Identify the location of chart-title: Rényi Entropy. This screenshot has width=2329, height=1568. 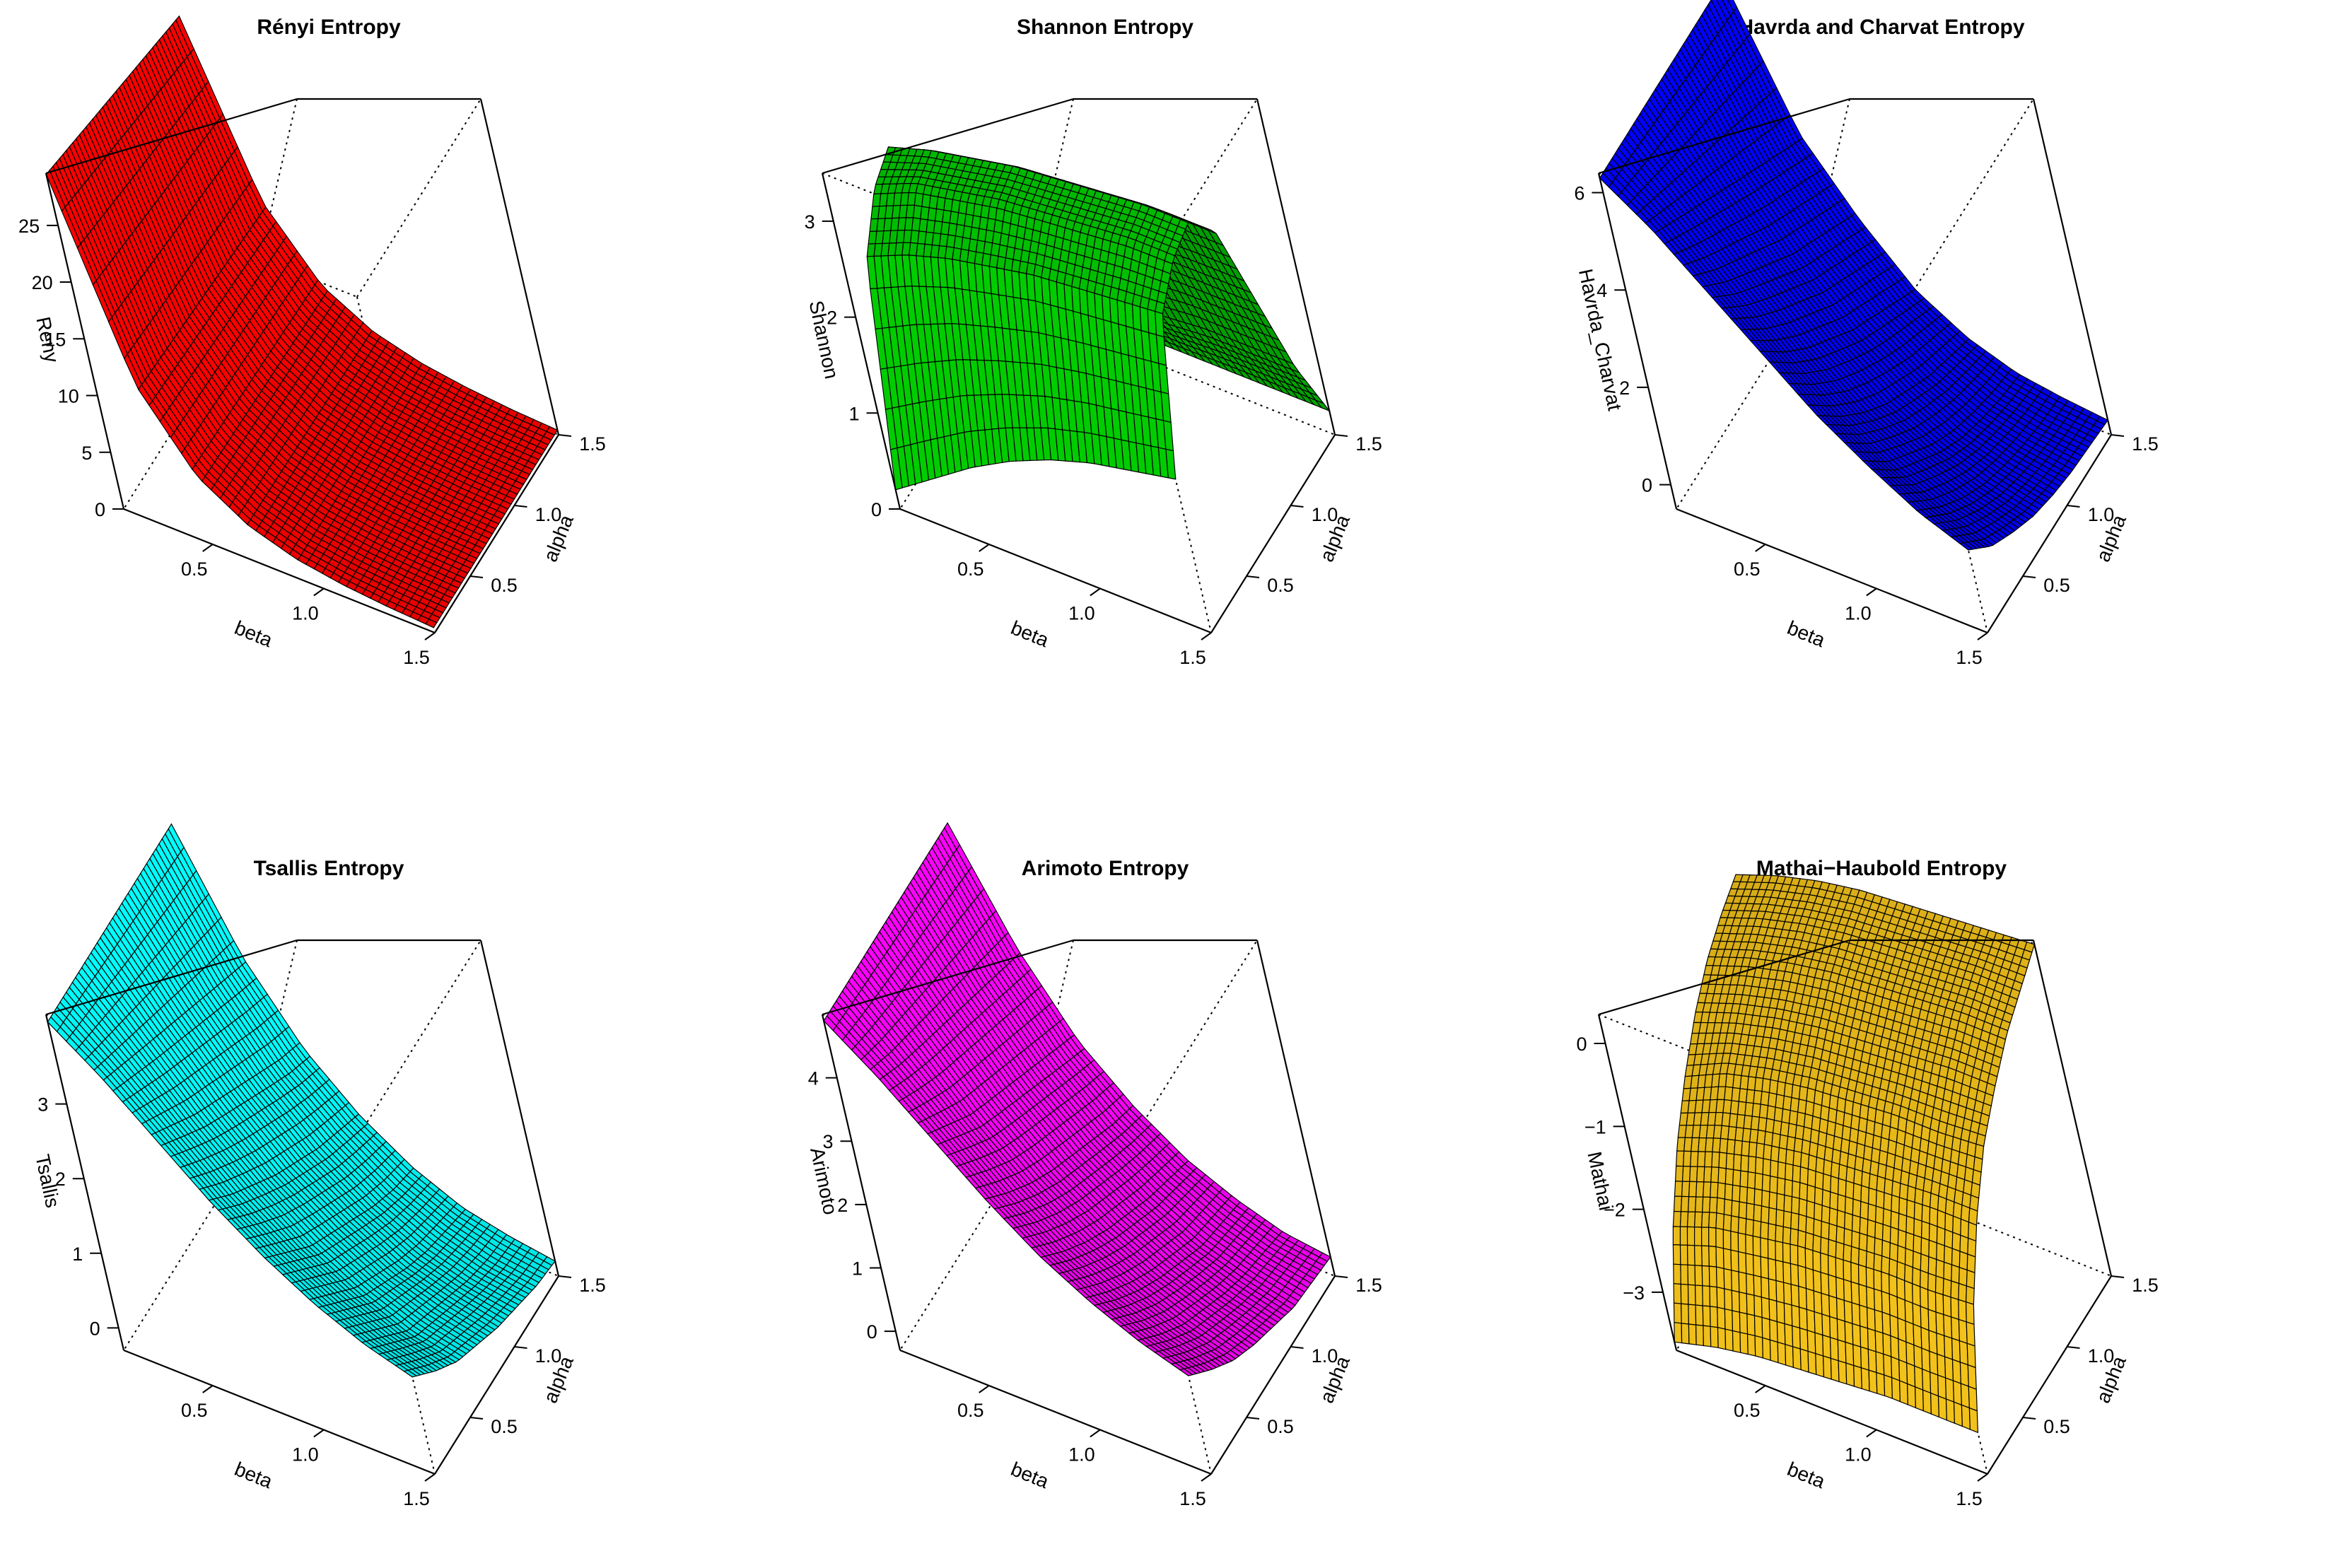
(329, 27).